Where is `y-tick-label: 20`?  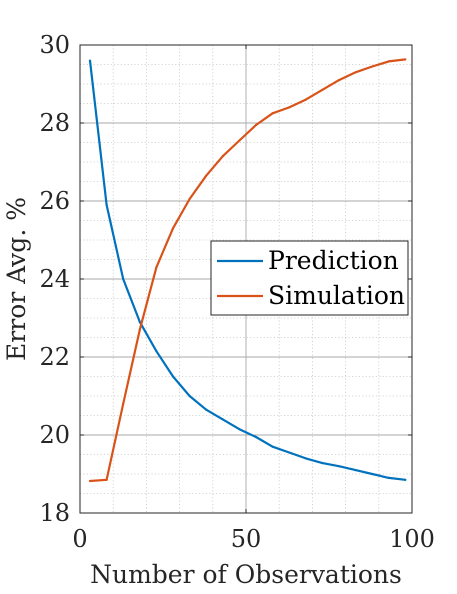
y-tick-label: 20 is located at coordinates (54, 435).